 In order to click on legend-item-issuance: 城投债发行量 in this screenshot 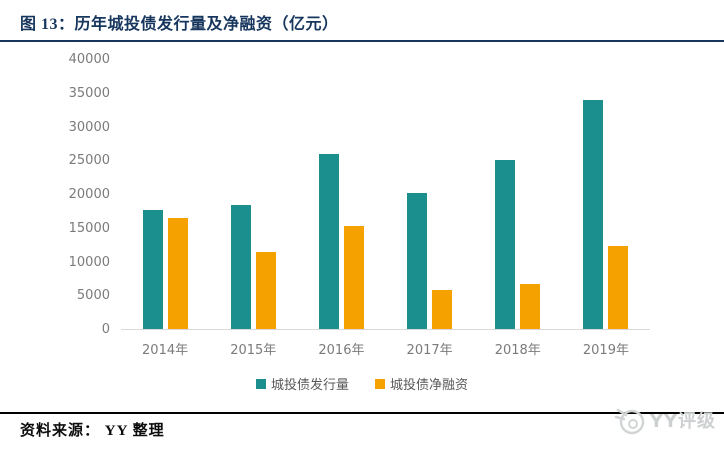, I will do `click(302, 383)`.